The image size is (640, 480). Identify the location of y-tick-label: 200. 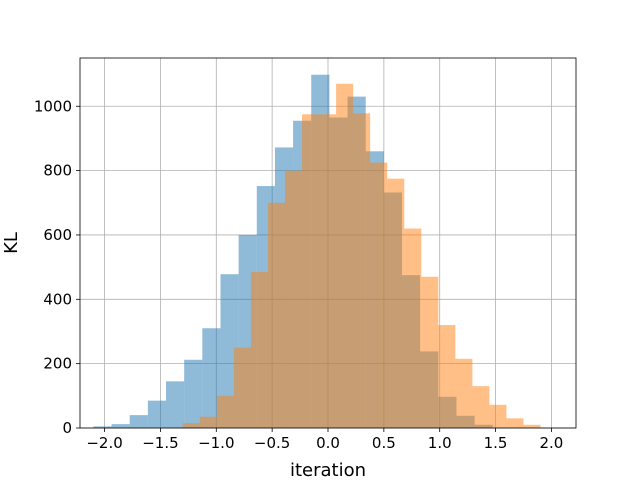
(57, 364).